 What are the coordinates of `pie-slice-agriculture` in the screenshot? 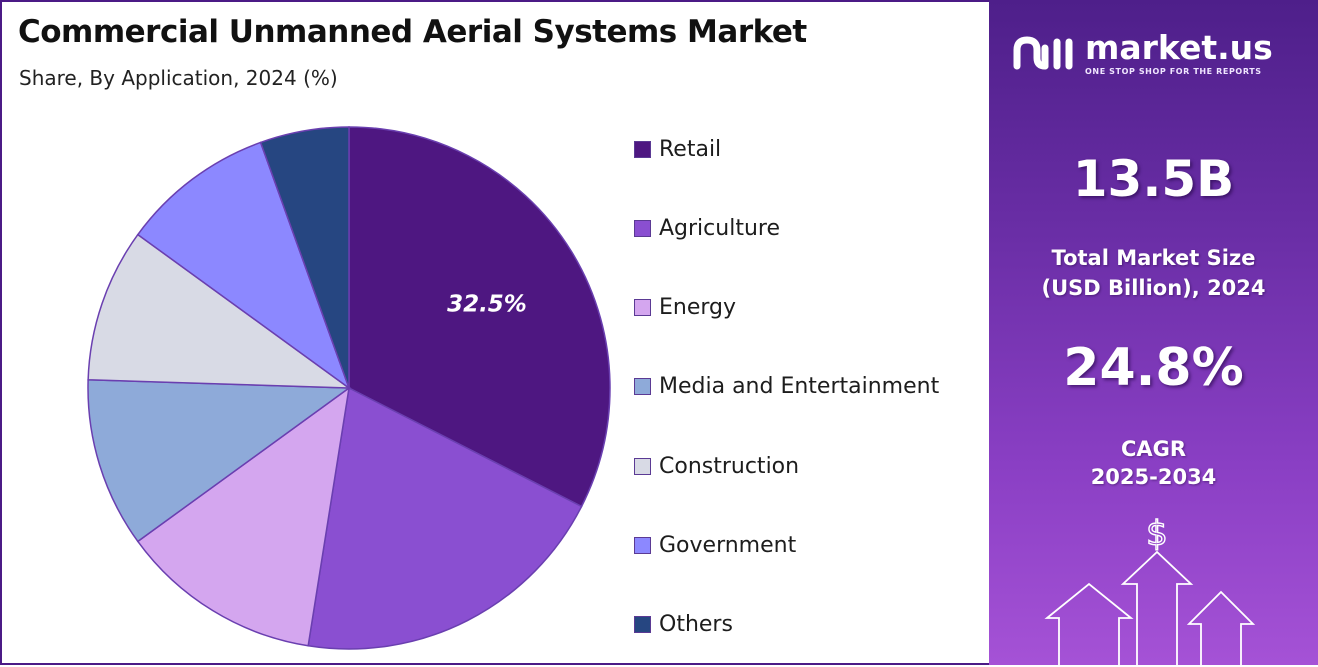 It's located at (445, 518).